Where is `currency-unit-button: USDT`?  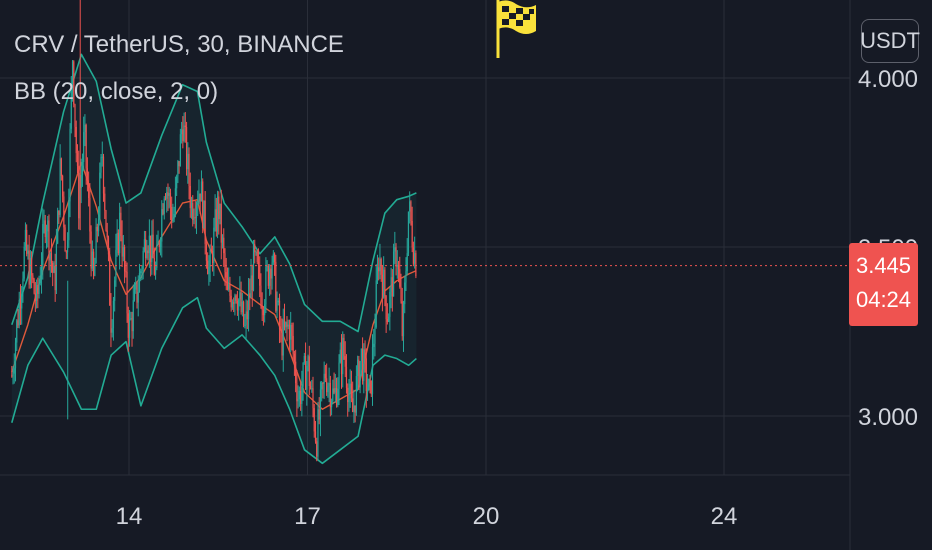 currency-unit-button: USDT is located at coordinates (890, 41).